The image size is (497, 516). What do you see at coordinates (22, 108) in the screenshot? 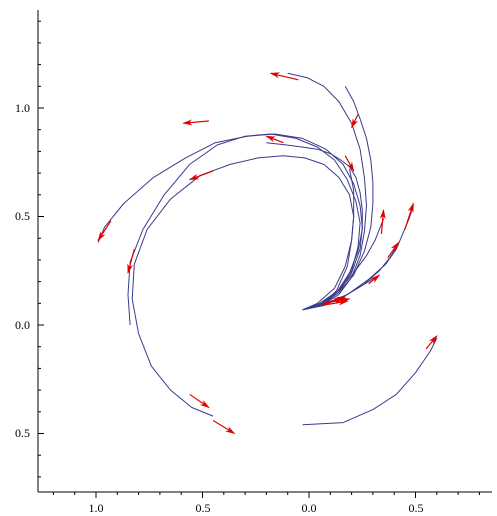
I see `y-tick-label: 1.0` at bounding box center [22, 108].